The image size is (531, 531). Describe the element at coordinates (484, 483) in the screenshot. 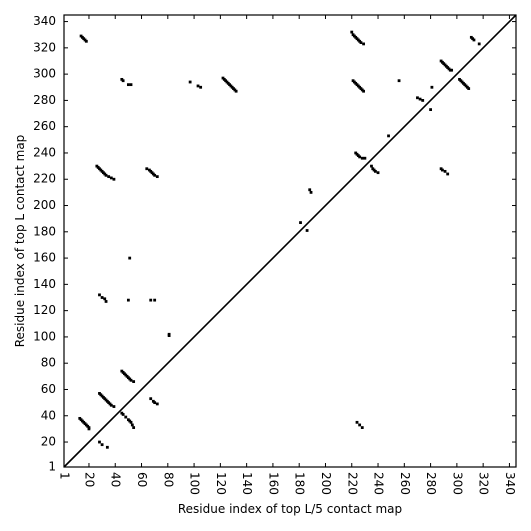

I see `x-tick-label: 320` at that location.